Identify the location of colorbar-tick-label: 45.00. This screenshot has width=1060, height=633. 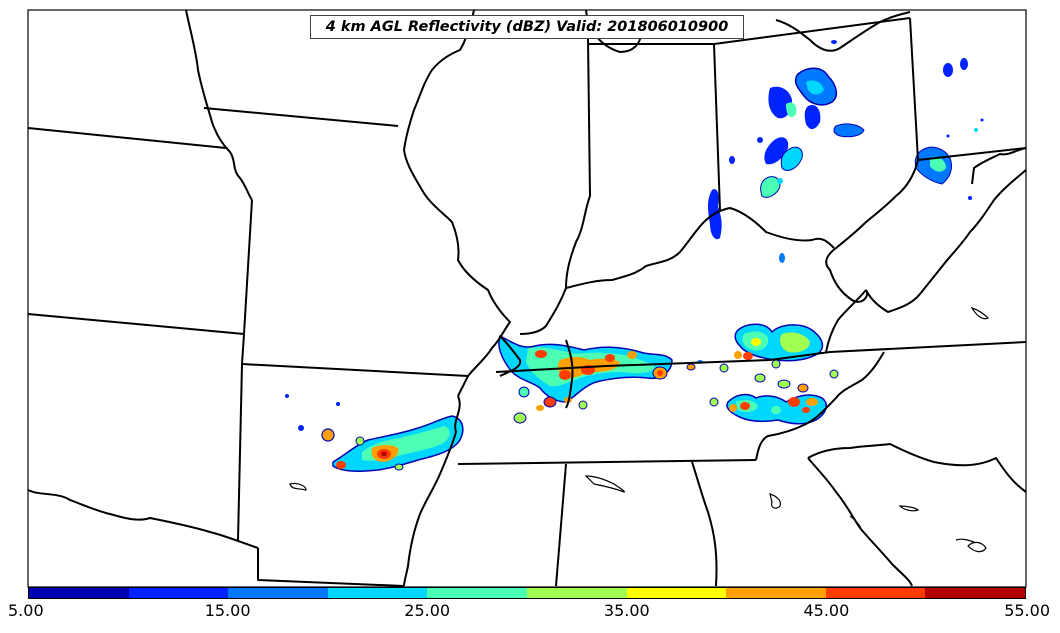
(826, 610).